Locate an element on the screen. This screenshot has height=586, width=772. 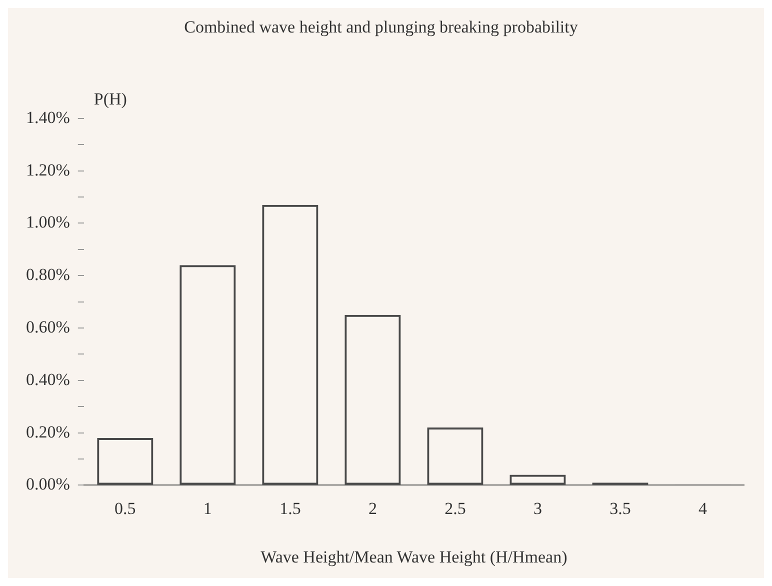
chart-title: Combined wave height and plunging breaking probability is located at coordinates (381, 27).